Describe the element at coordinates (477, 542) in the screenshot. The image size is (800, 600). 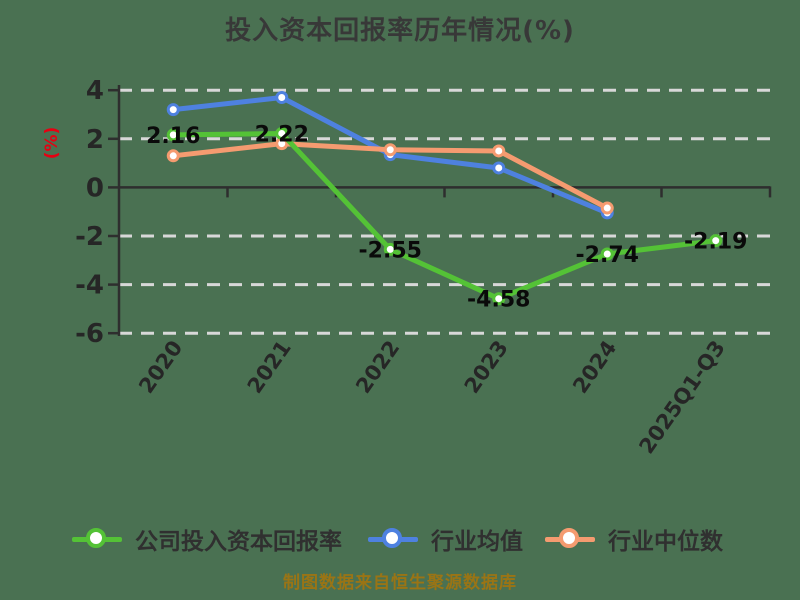
I see `legend-label: 行业均值` at that location.